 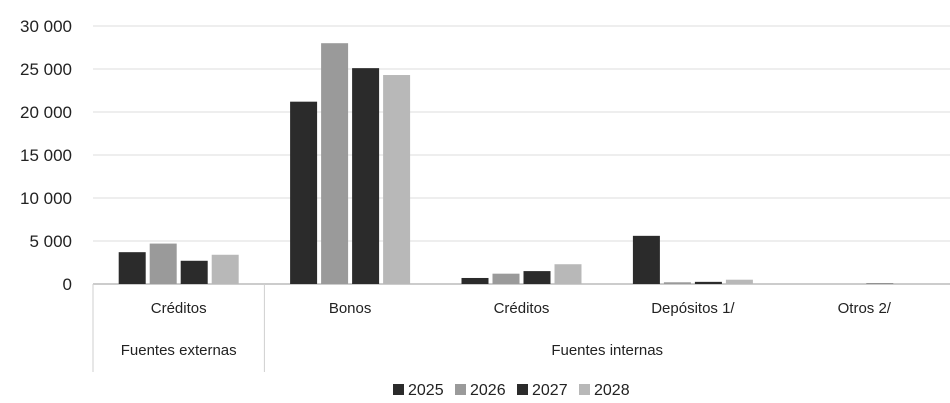 I want to click on x-tick-label: Bonos, so click(x=350, y=308).